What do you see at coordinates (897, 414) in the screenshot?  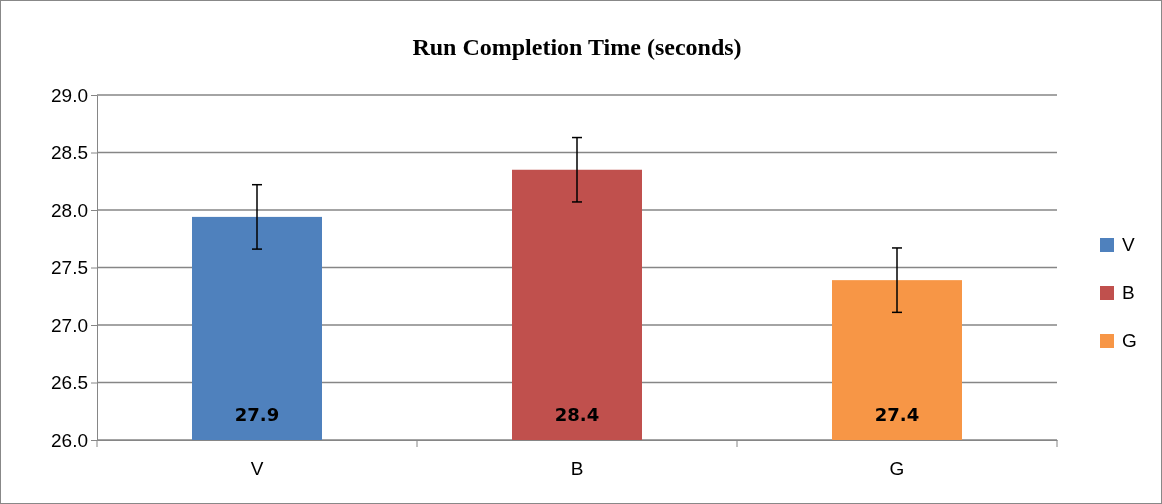 I see `data-label: 27.4` at bounding box center [897, 414].